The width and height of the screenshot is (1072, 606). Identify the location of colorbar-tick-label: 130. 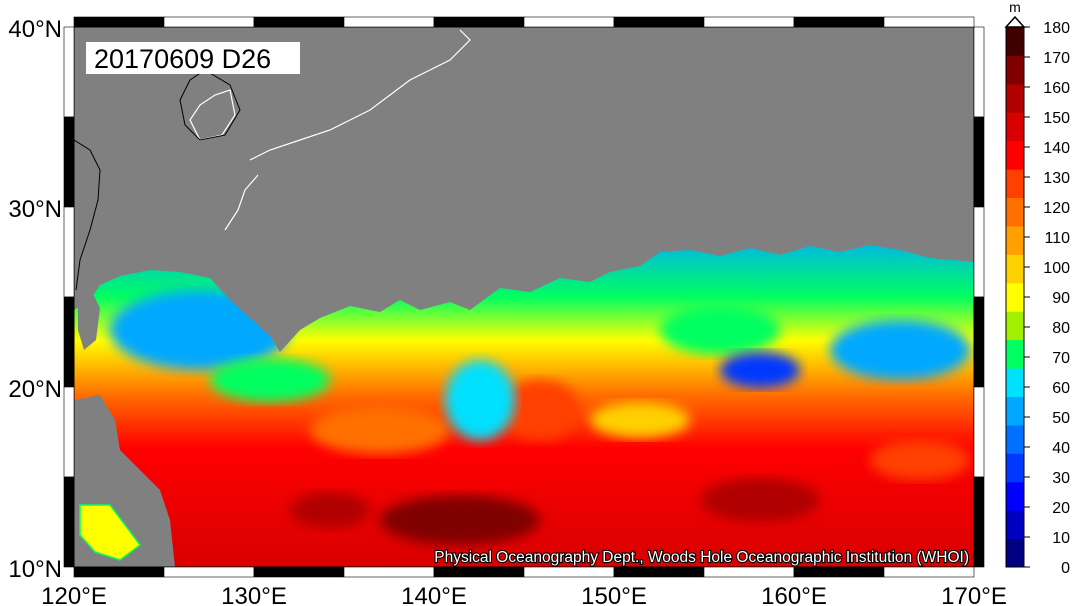
(1056, 178).